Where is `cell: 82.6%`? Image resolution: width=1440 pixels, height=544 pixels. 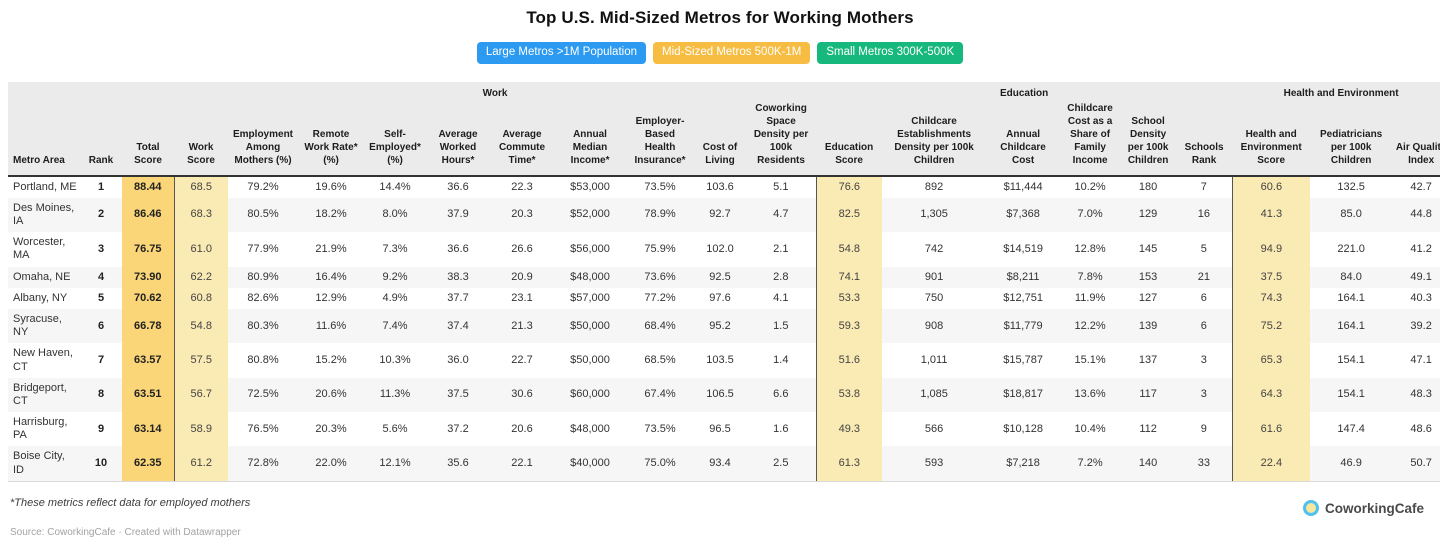 cell: 82.6% is located at coordinates (263, 297).